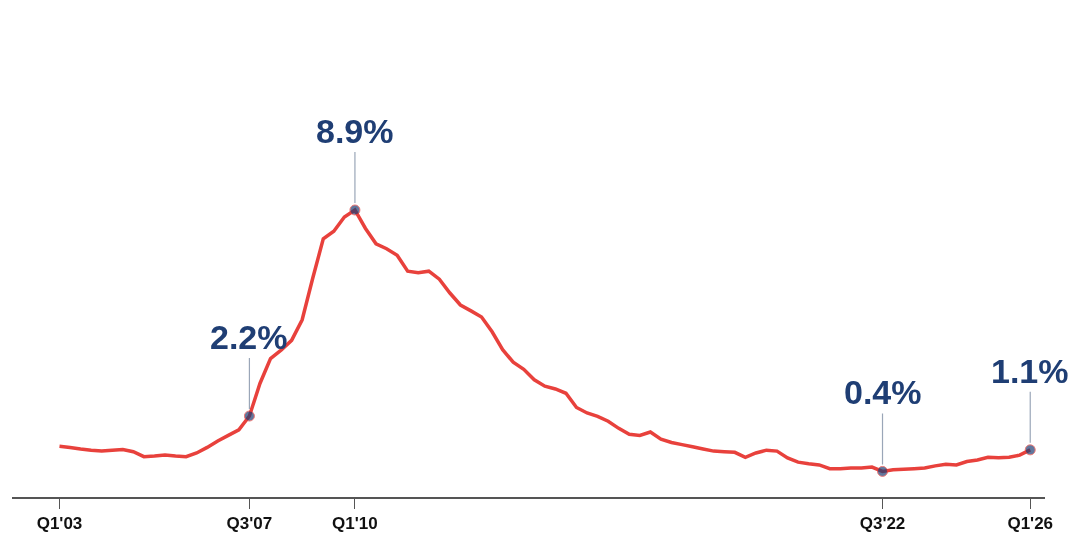 The width and height of the screenshot is (1088, 560). What do you see at coordinates (883, 392) in the screenshot?
I see `data-label: 0.4%` at bounding box center [883, 392].